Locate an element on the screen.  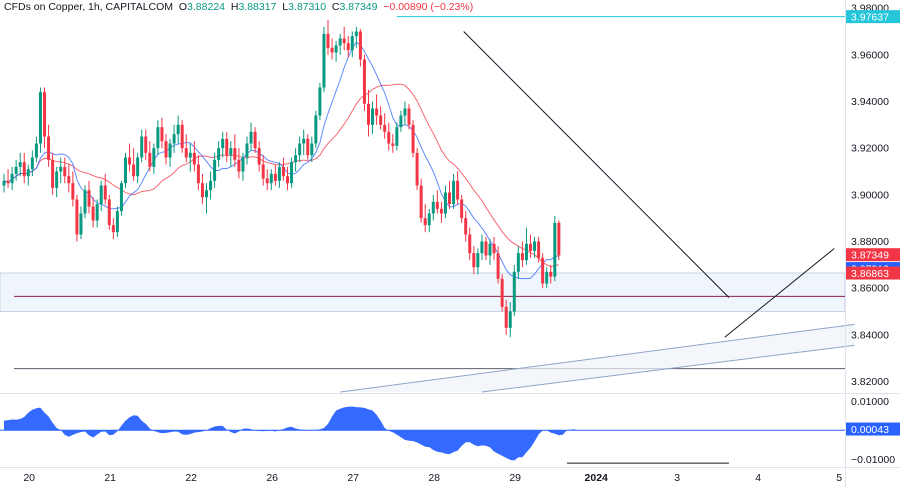
change-value: −0.00890 (−0.23%) is located at coordinates (428, 7).